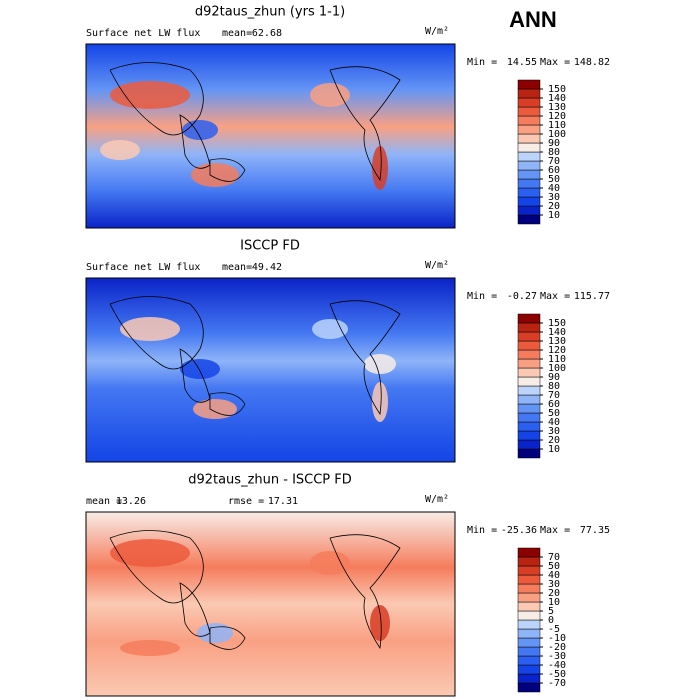 This screenshot has width=700, height=700. Describe the element at coordinates (557, 638) in the screenshot. I see `colorbar-label: -10` at that location.